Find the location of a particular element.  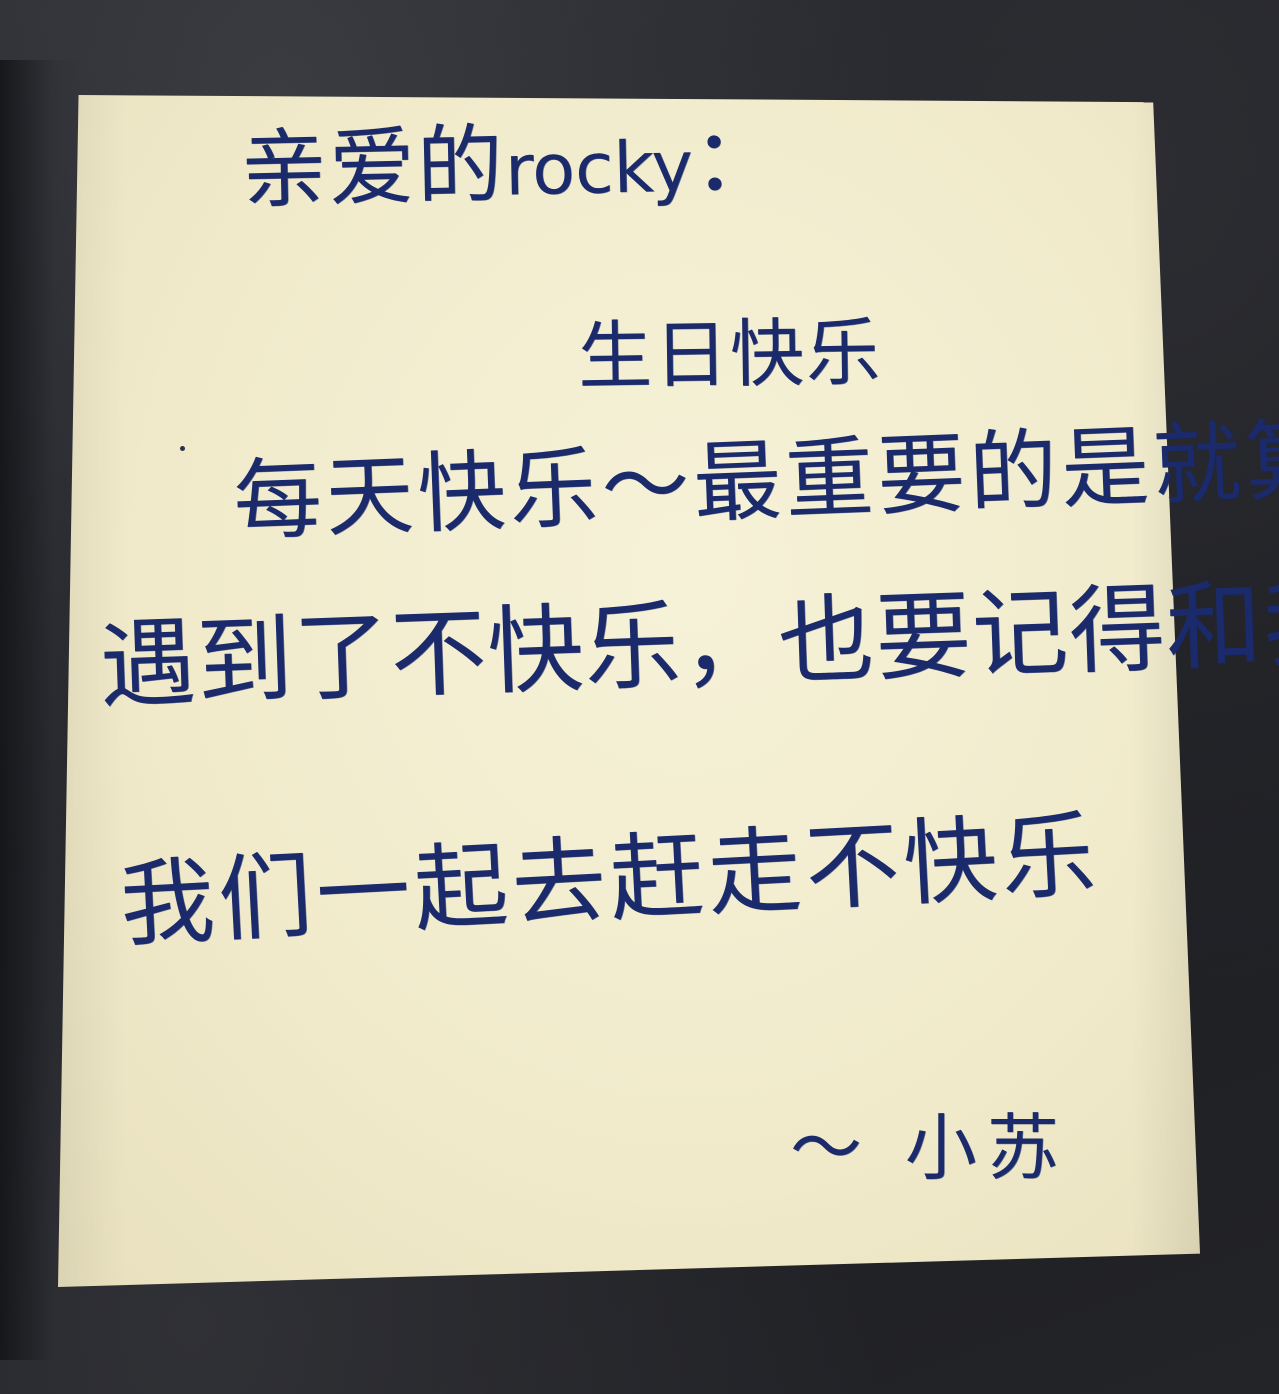

signature: ～ 小苏 is located at coordinates (929, 1148).